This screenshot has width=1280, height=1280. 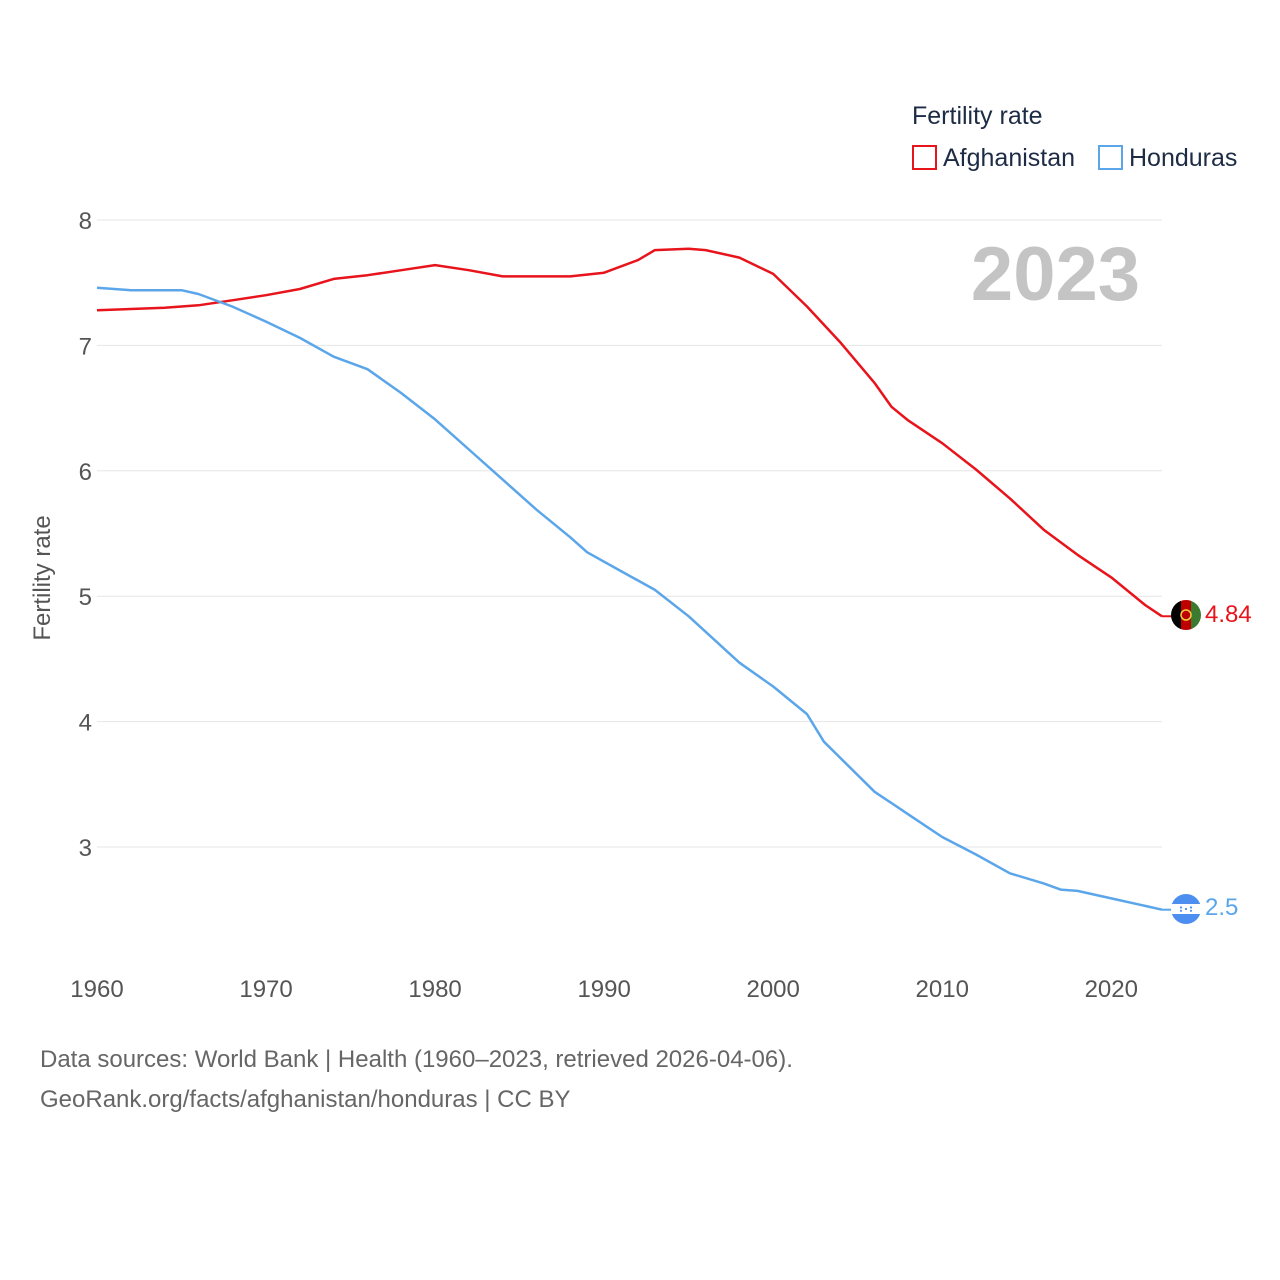 I want to click on legend-swatch-afghanistan, so click(x=924, y=157).